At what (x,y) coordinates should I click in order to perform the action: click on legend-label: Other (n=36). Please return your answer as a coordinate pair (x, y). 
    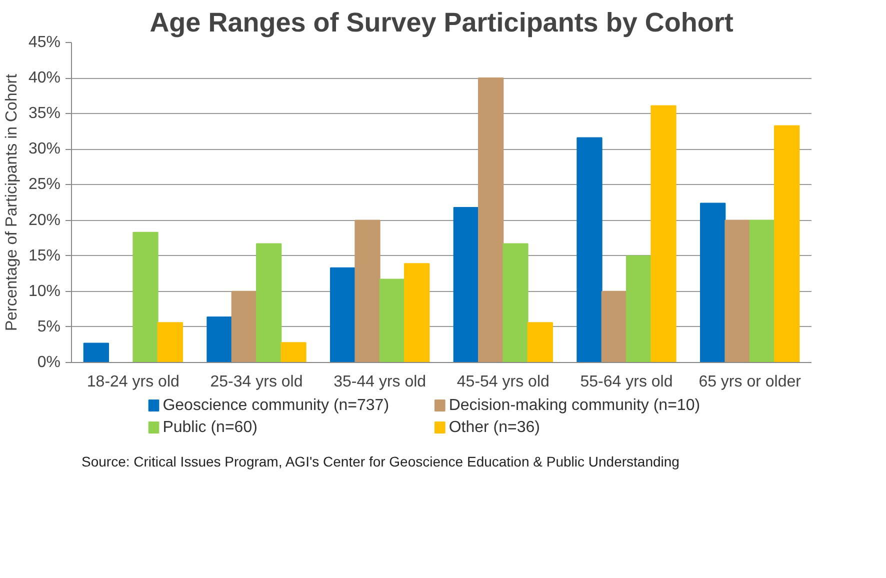
    Looking at the image, I should click on (494, 427).